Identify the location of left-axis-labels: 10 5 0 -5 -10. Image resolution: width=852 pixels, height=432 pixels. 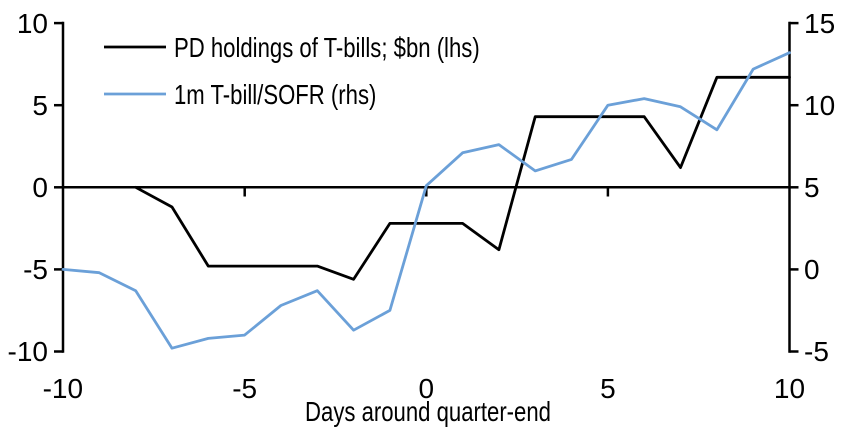
(28, 187).